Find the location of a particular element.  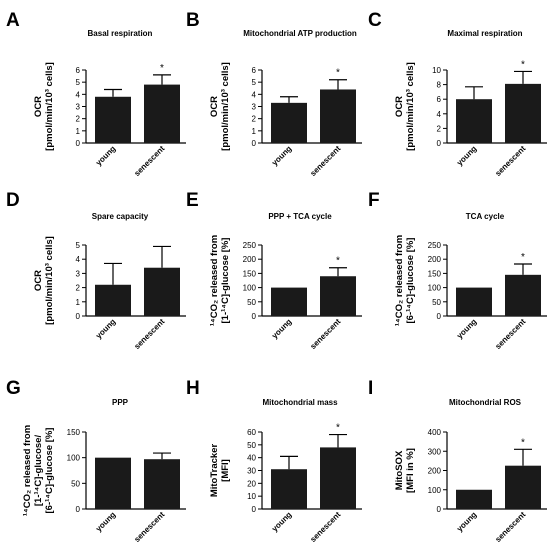

y-tick-label: 4 is located at coordinates (78, 94).